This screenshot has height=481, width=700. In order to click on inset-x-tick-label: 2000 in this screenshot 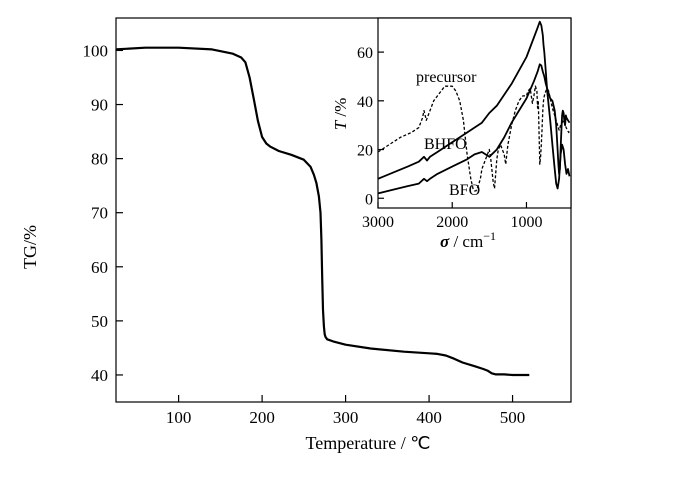, I will do `click(452, 222)`.